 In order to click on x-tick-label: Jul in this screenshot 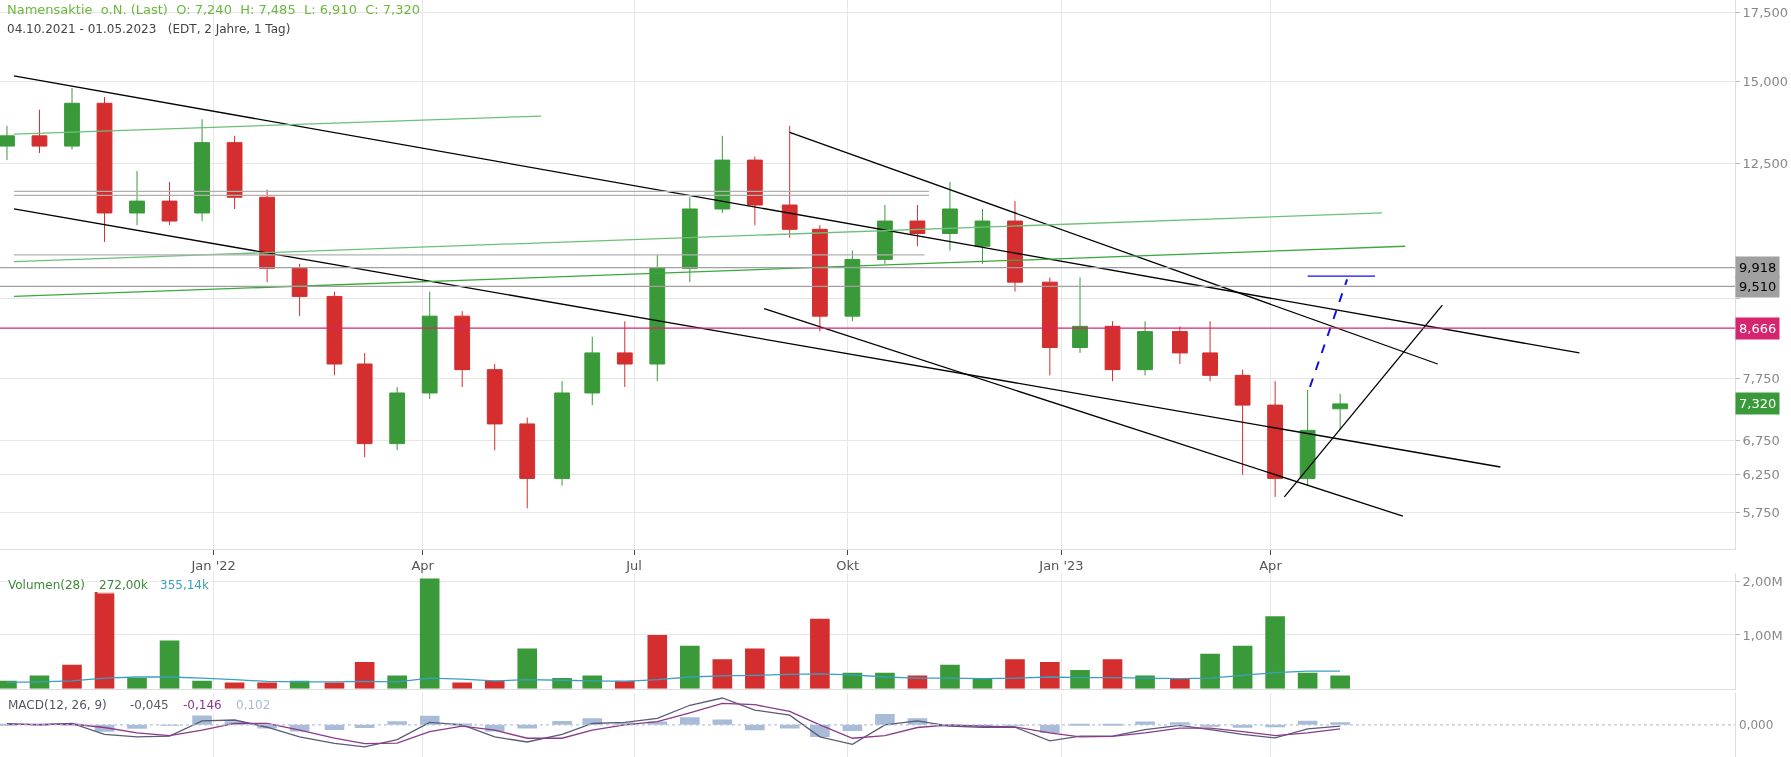, I will do `click(633, 566)`.